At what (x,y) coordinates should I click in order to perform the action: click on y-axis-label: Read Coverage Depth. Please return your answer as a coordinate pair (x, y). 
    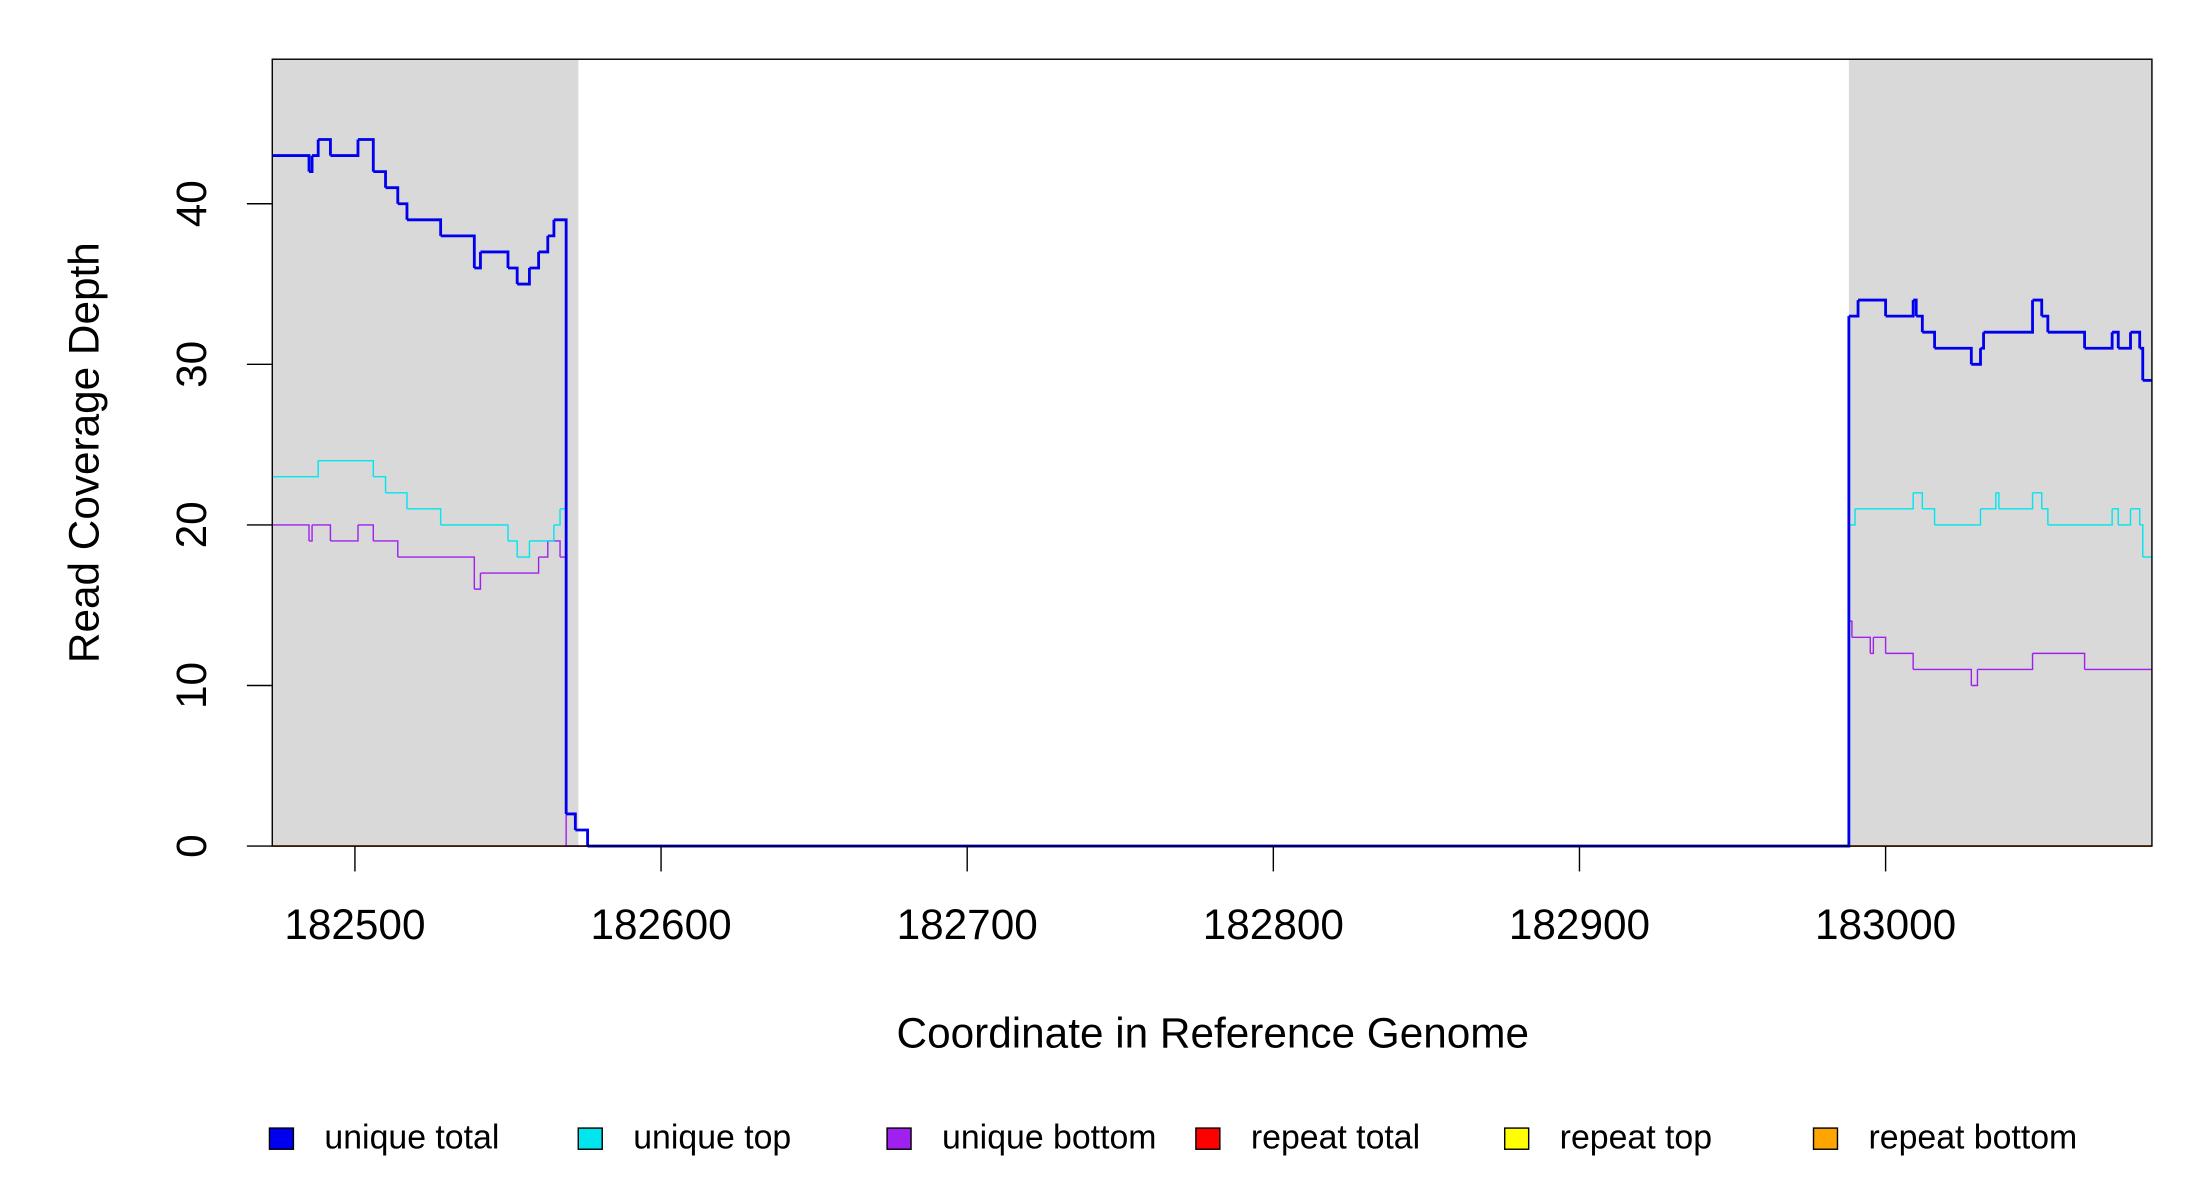
    Looking at the image, I should click on (84, 452).